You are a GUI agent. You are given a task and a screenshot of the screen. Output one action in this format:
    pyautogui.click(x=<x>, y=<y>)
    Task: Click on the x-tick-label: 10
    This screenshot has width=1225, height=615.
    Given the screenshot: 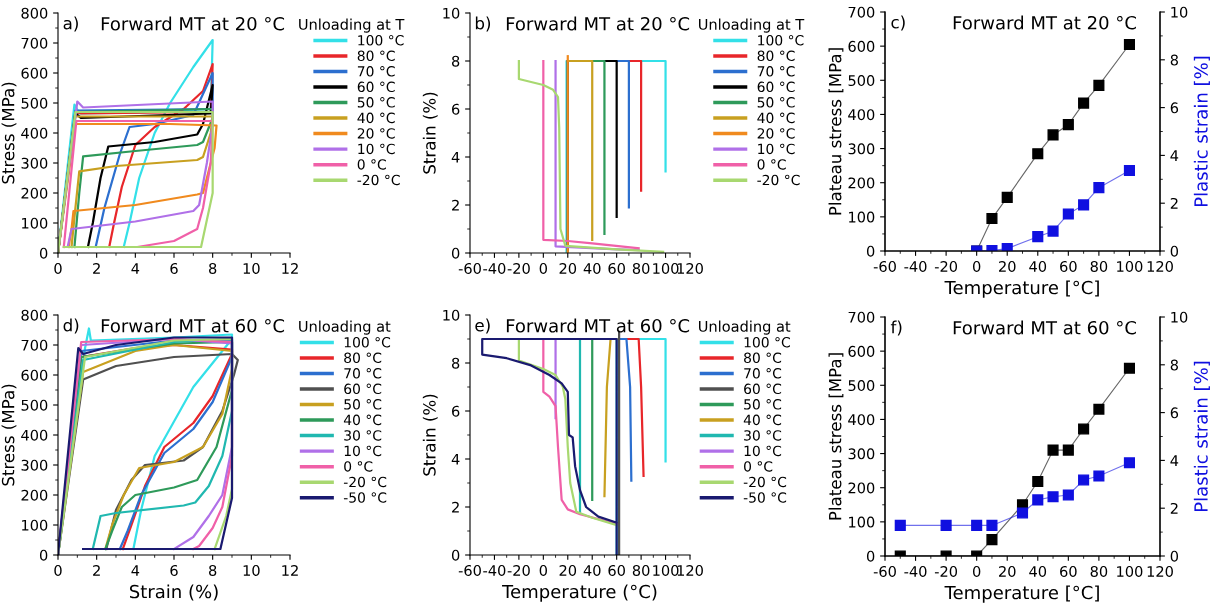 What is the action you would take?
    pyautogui.click(x=251, y=570)
    